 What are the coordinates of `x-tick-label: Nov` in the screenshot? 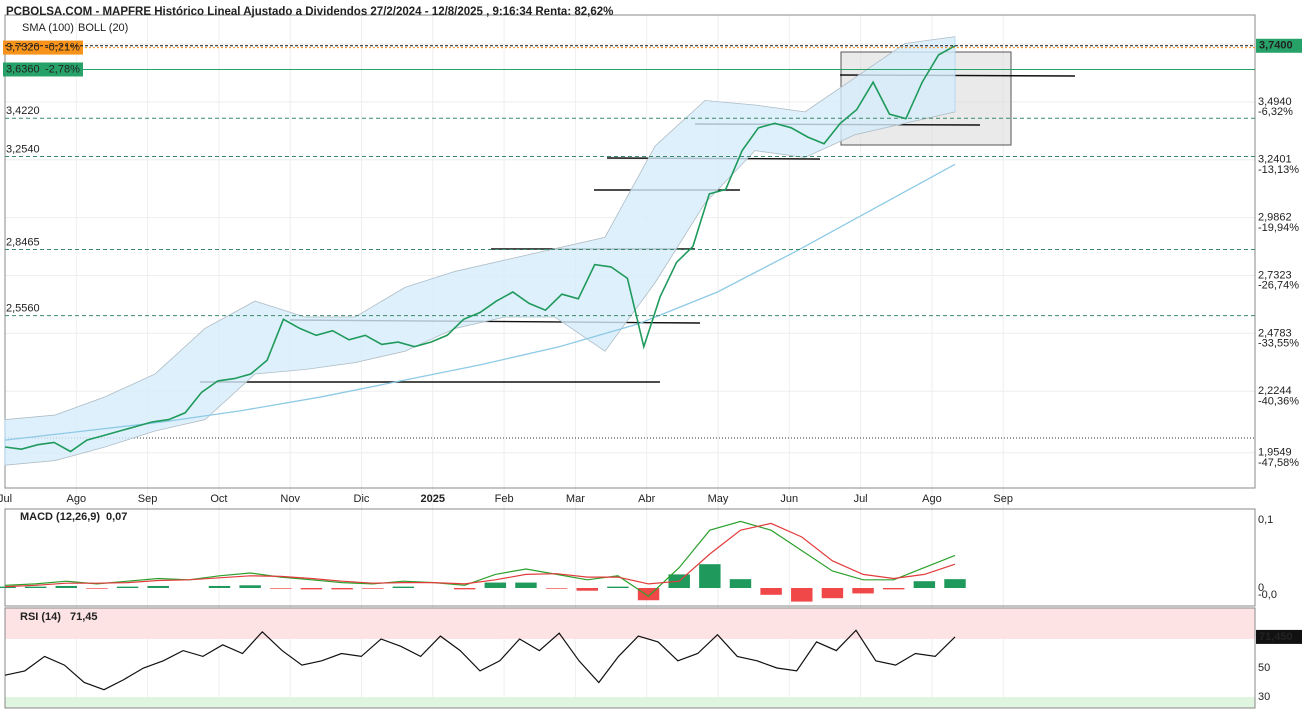 It's located at (290, 499).